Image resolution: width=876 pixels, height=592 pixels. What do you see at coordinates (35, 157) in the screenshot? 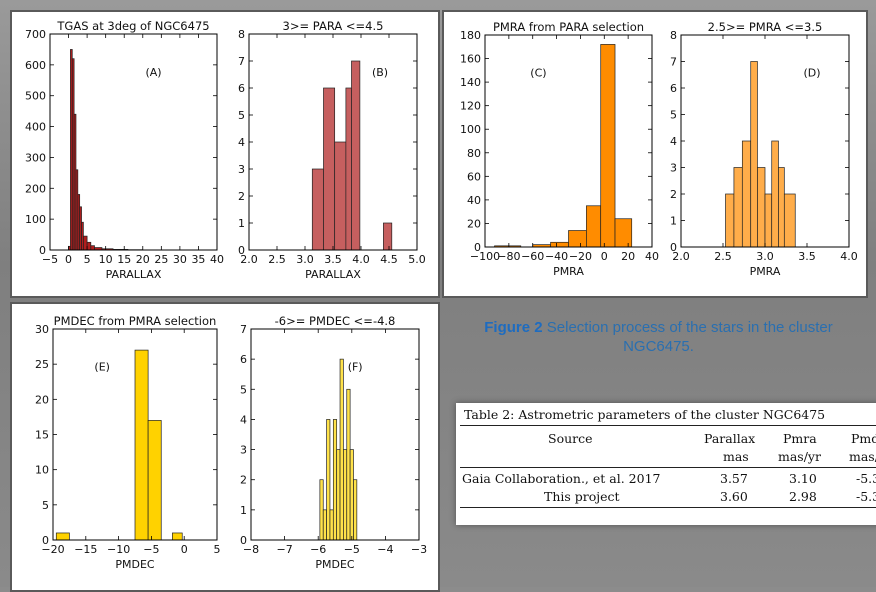
I see `hist-a-ytick-label-3: 300` at bounding box center [35, 157].